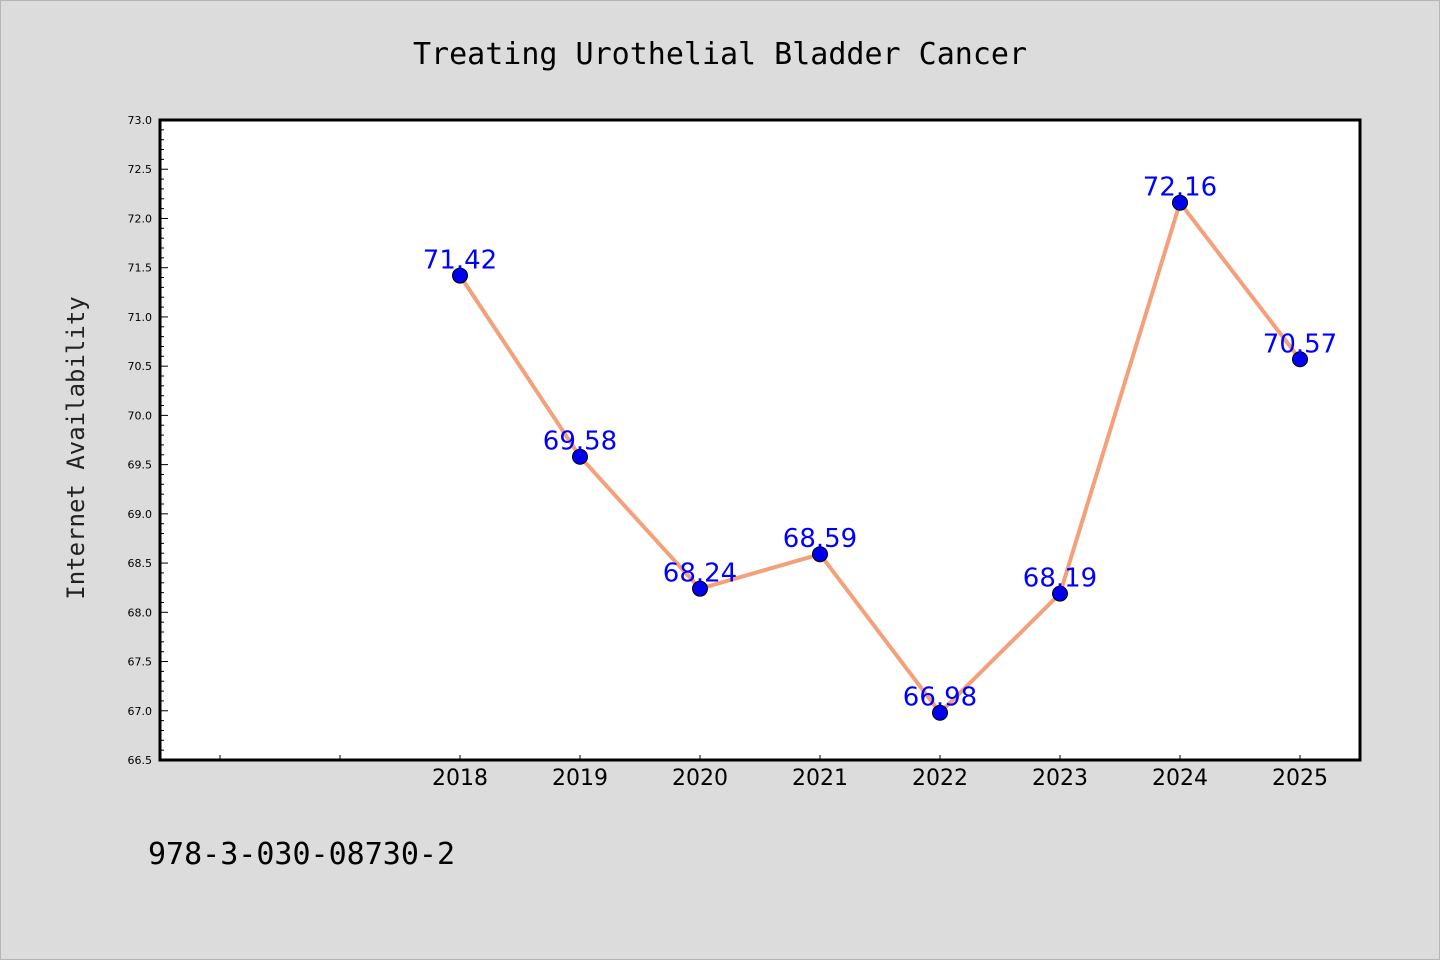  Describe the element at coordinates (700, 574) in the screenshot. I see `data-label: 68.24` at that location.